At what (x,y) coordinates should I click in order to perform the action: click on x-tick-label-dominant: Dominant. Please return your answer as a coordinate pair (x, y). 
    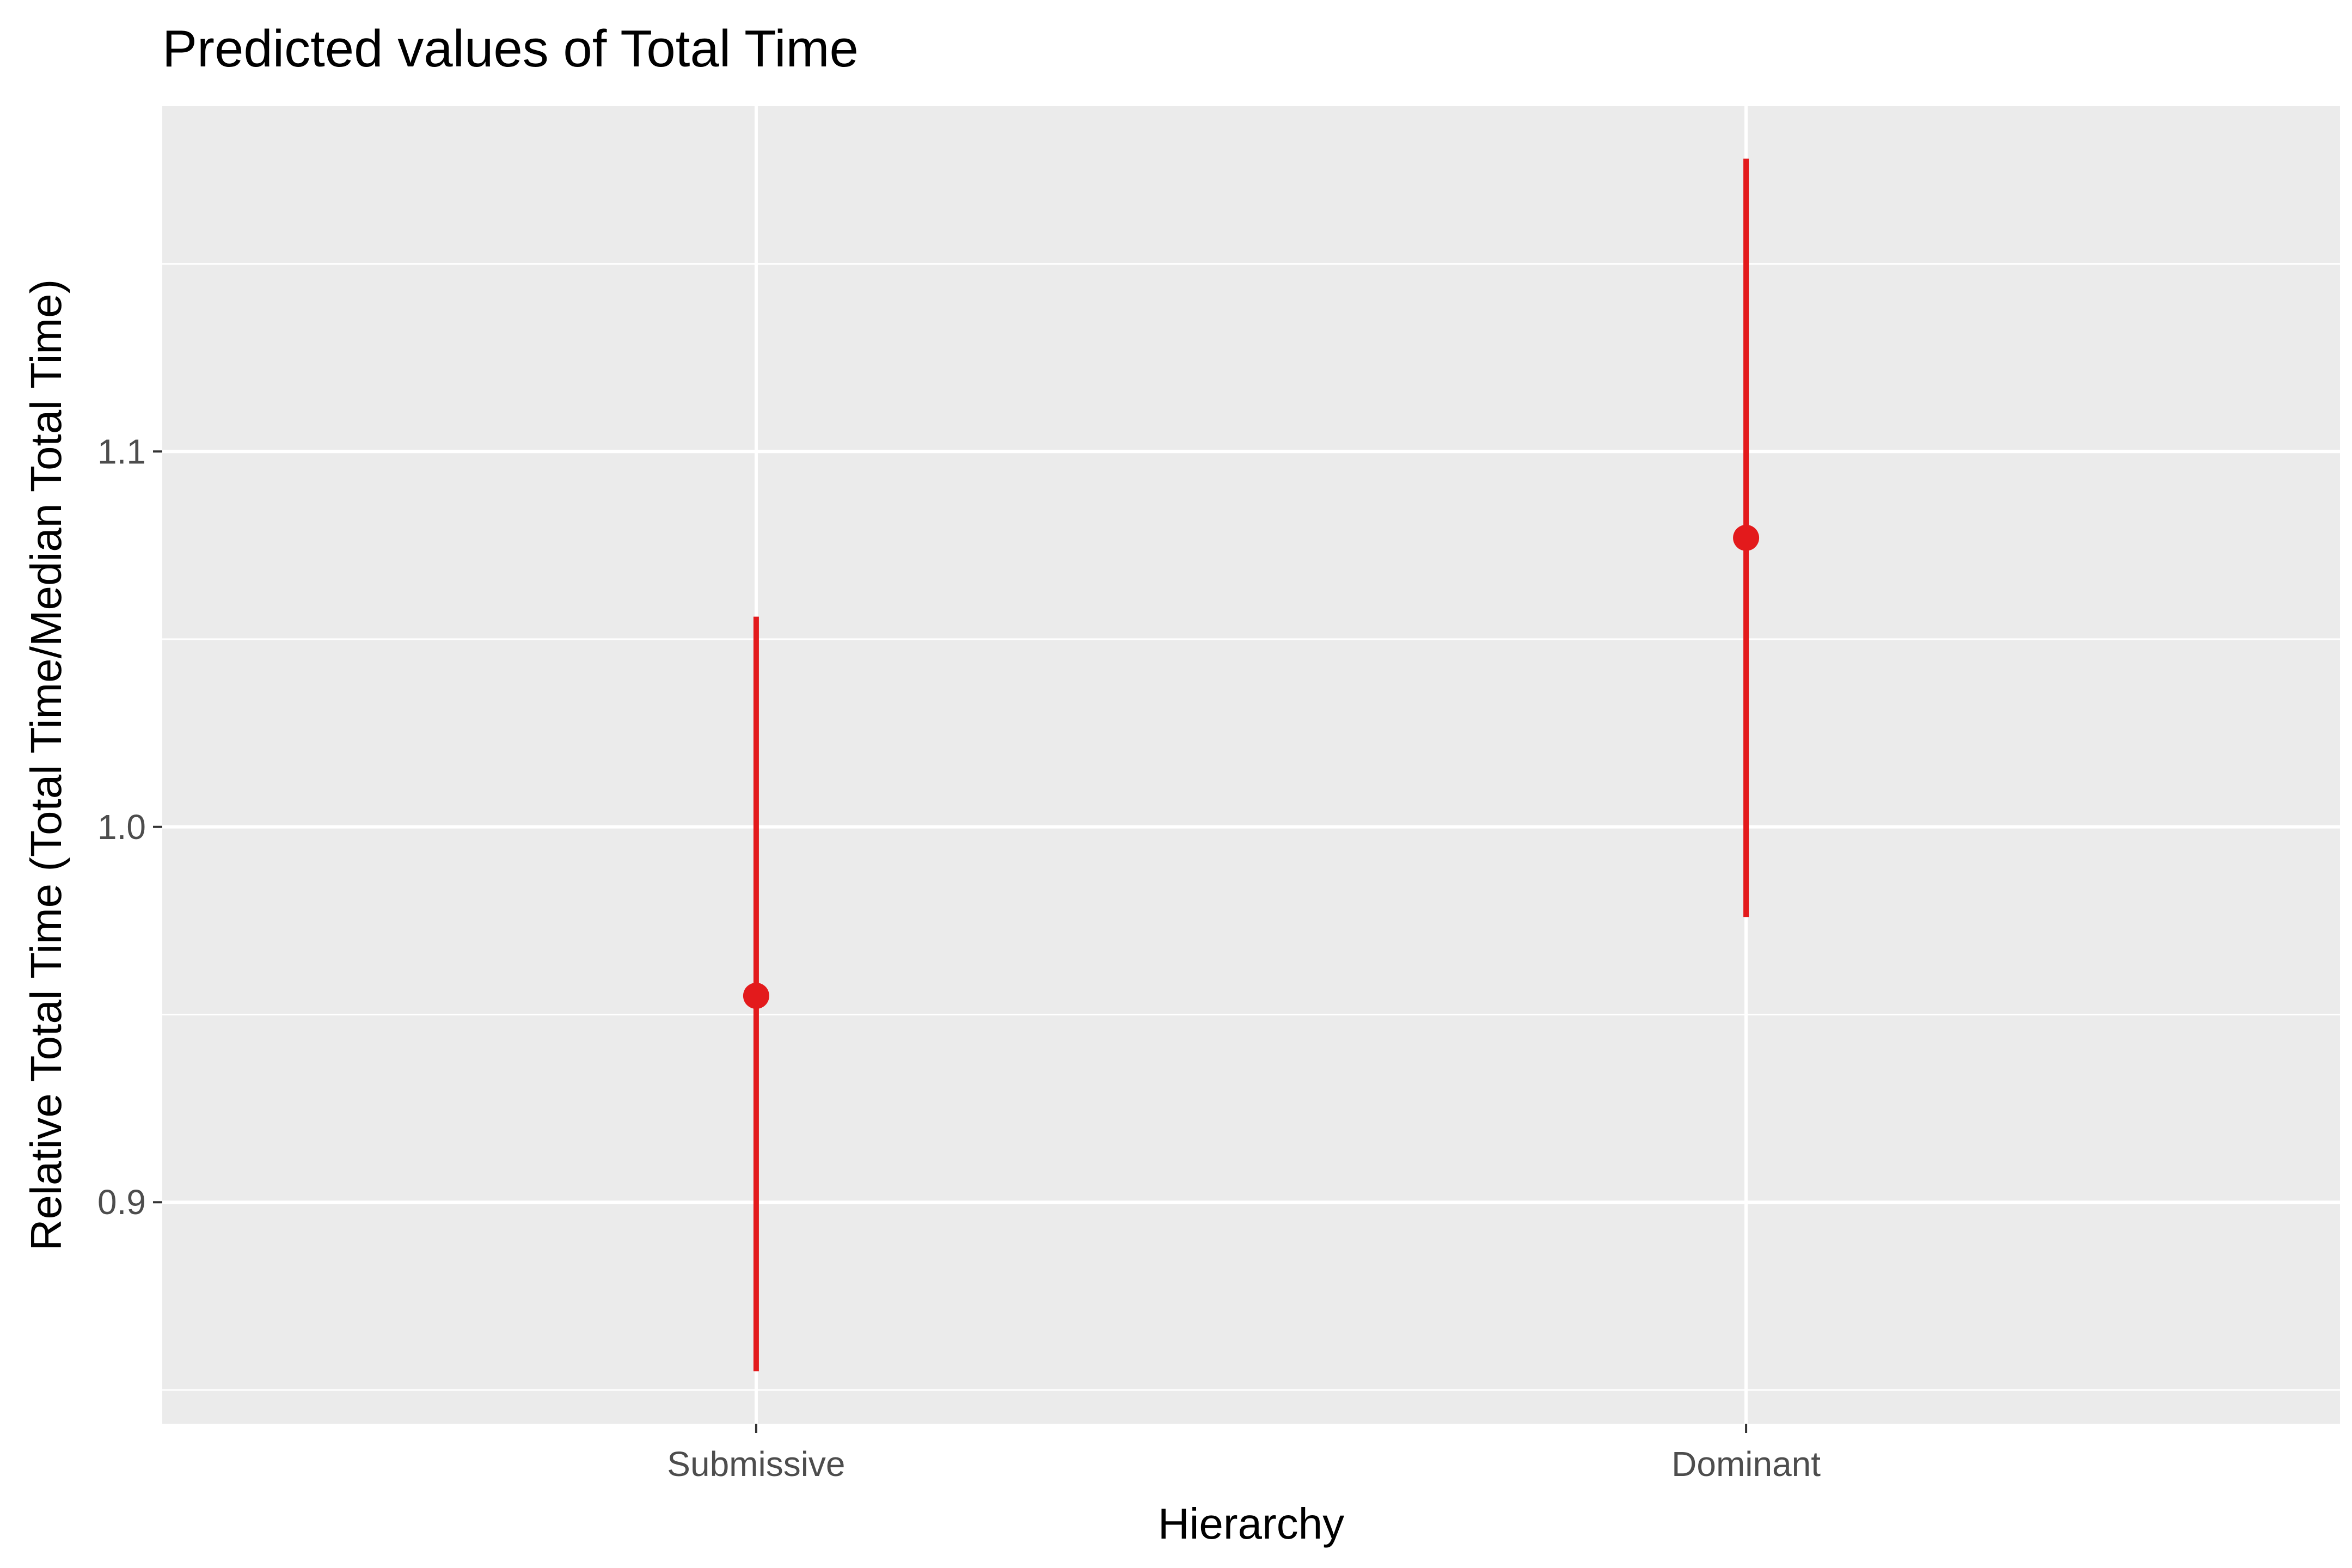
    Looking at the image, I should click on (1746, 1464).